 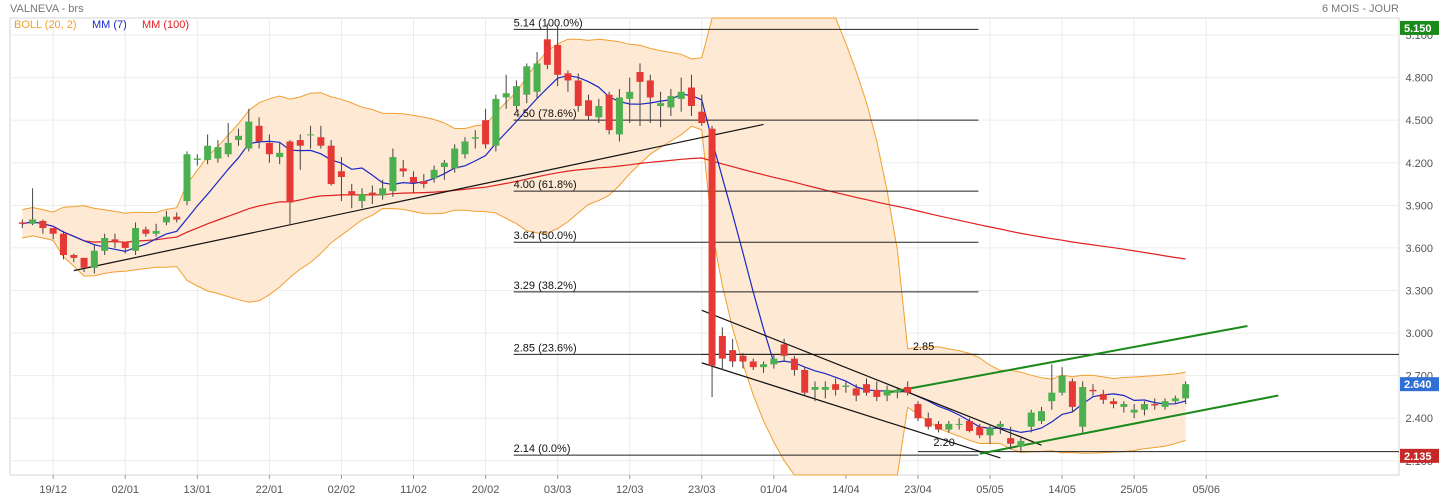 What do you see at coordinates (1206, 490) in the screenshot?
I see `x-tick-label: 05/06` at bounding box center [1206, 490].